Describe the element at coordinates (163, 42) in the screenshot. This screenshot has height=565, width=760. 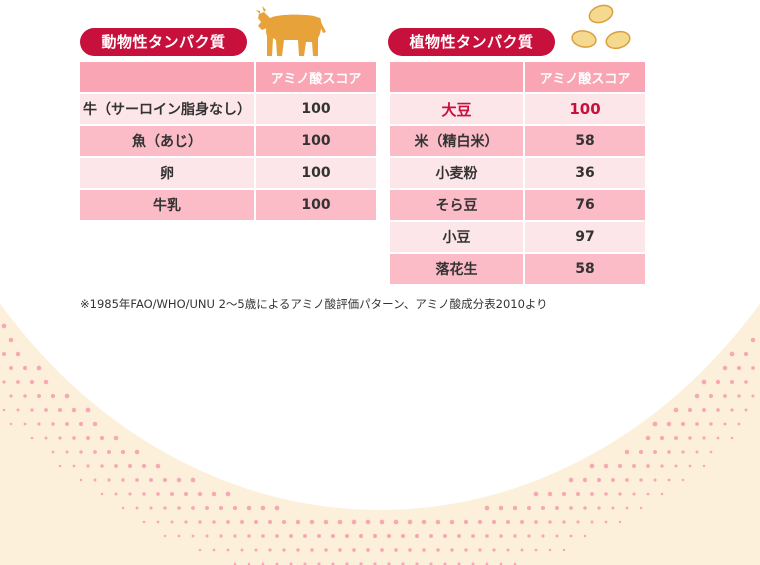
I see `animal-protein-title: 動物性タンパク質` at that location.